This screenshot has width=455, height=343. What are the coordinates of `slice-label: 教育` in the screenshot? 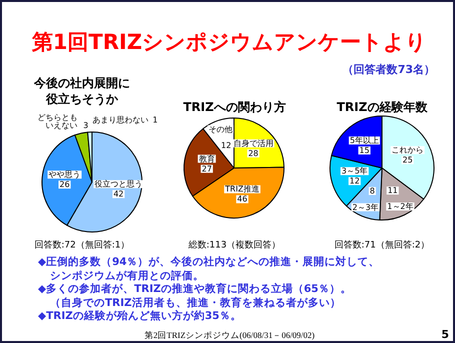 It's located at (206, 159).